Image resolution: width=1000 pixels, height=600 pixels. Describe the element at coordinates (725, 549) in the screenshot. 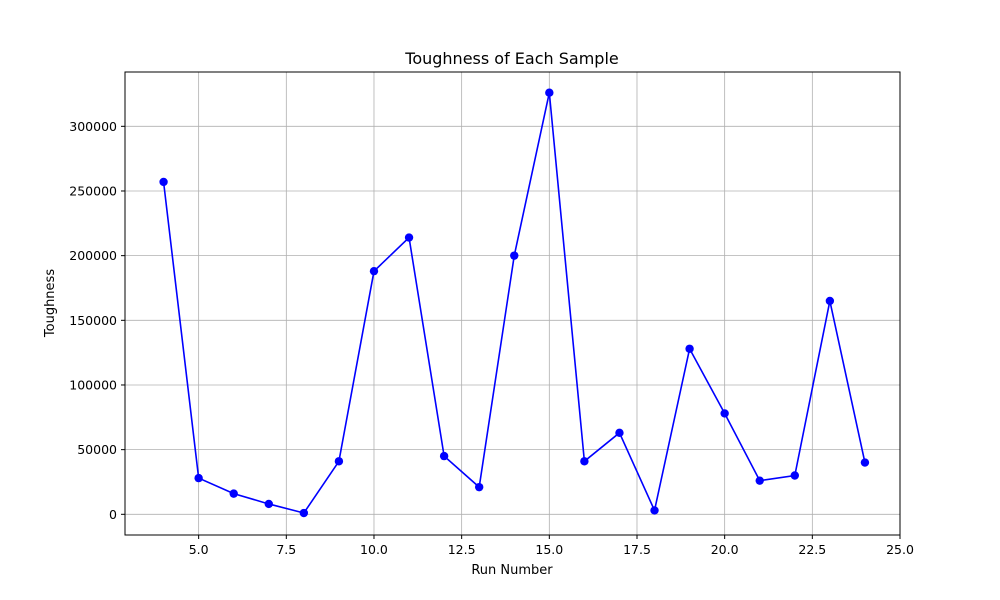

I see `x-tick-label: 20.0` at that location.